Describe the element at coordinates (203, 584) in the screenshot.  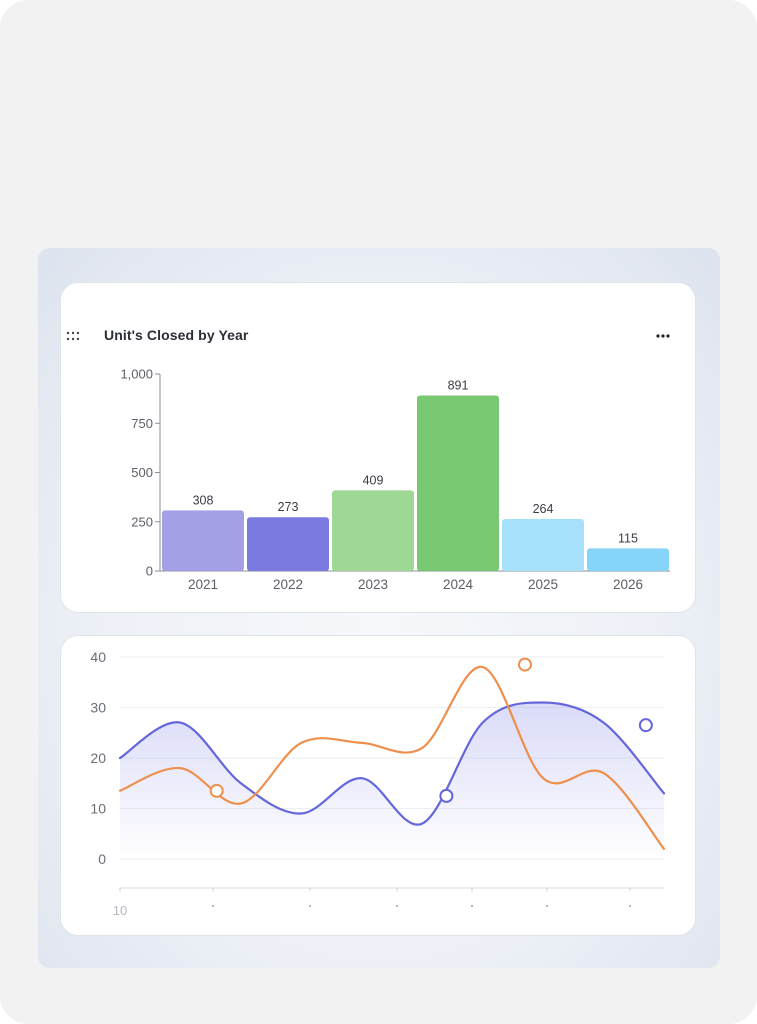
I see `x-tick-label: 2021` at that location.